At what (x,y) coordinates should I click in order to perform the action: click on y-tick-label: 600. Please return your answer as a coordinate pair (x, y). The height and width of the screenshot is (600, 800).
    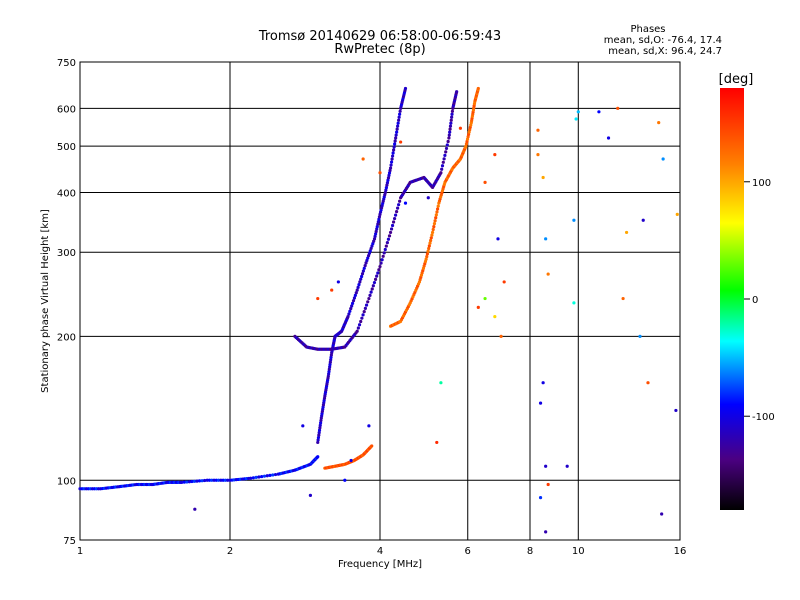
    Looking at the image, I should click on (66, 109).